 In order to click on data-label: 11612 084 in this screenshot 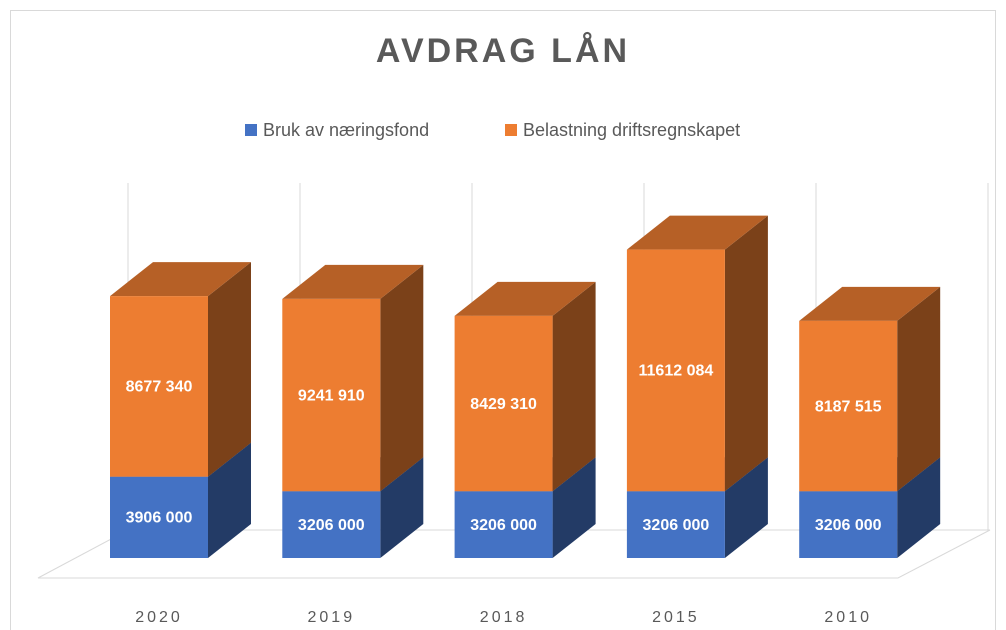, I will do `click(676, 371)`.